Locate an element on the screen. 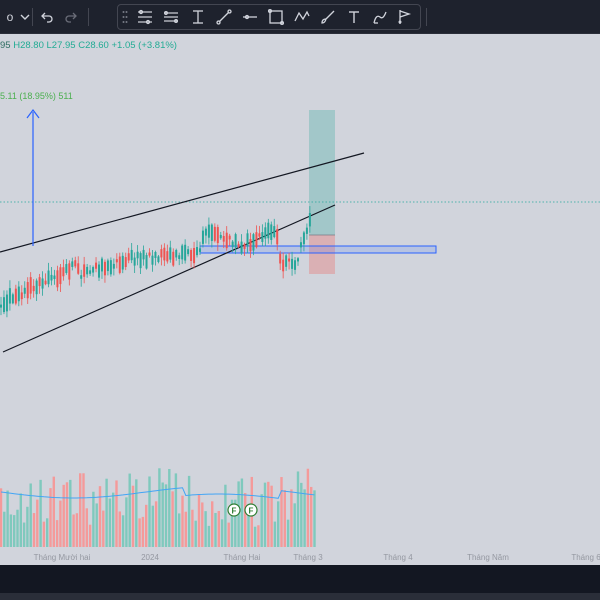  interval-selector: o is located at coordinates (10, 17).